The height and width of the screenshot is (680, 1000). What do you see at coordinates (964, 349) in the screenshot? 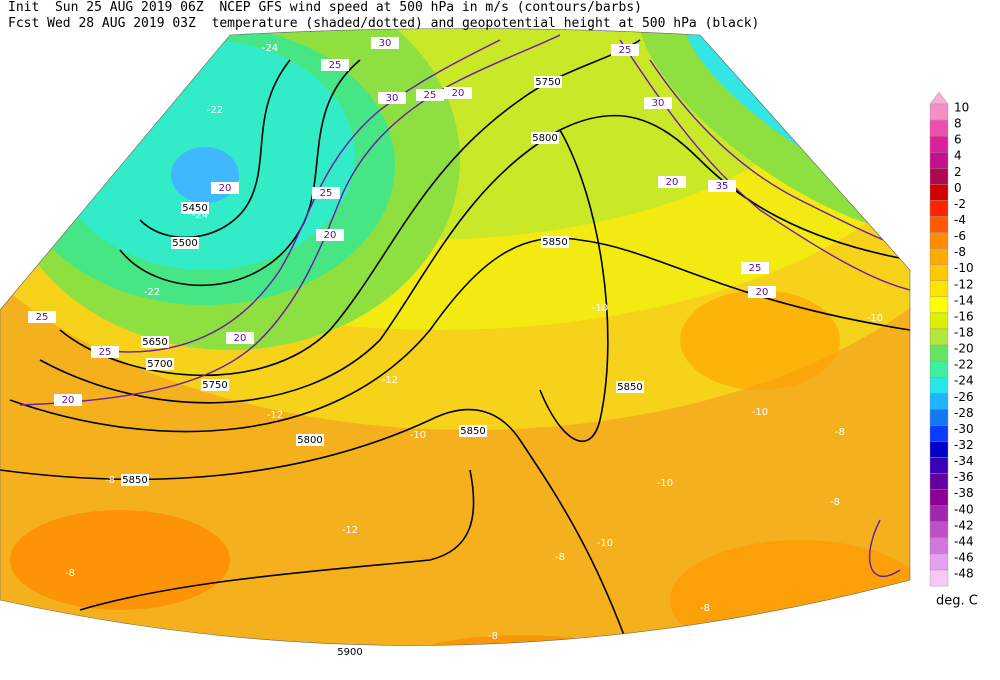
I see `colorbar-label: -20` at bounding box center [964, 349].